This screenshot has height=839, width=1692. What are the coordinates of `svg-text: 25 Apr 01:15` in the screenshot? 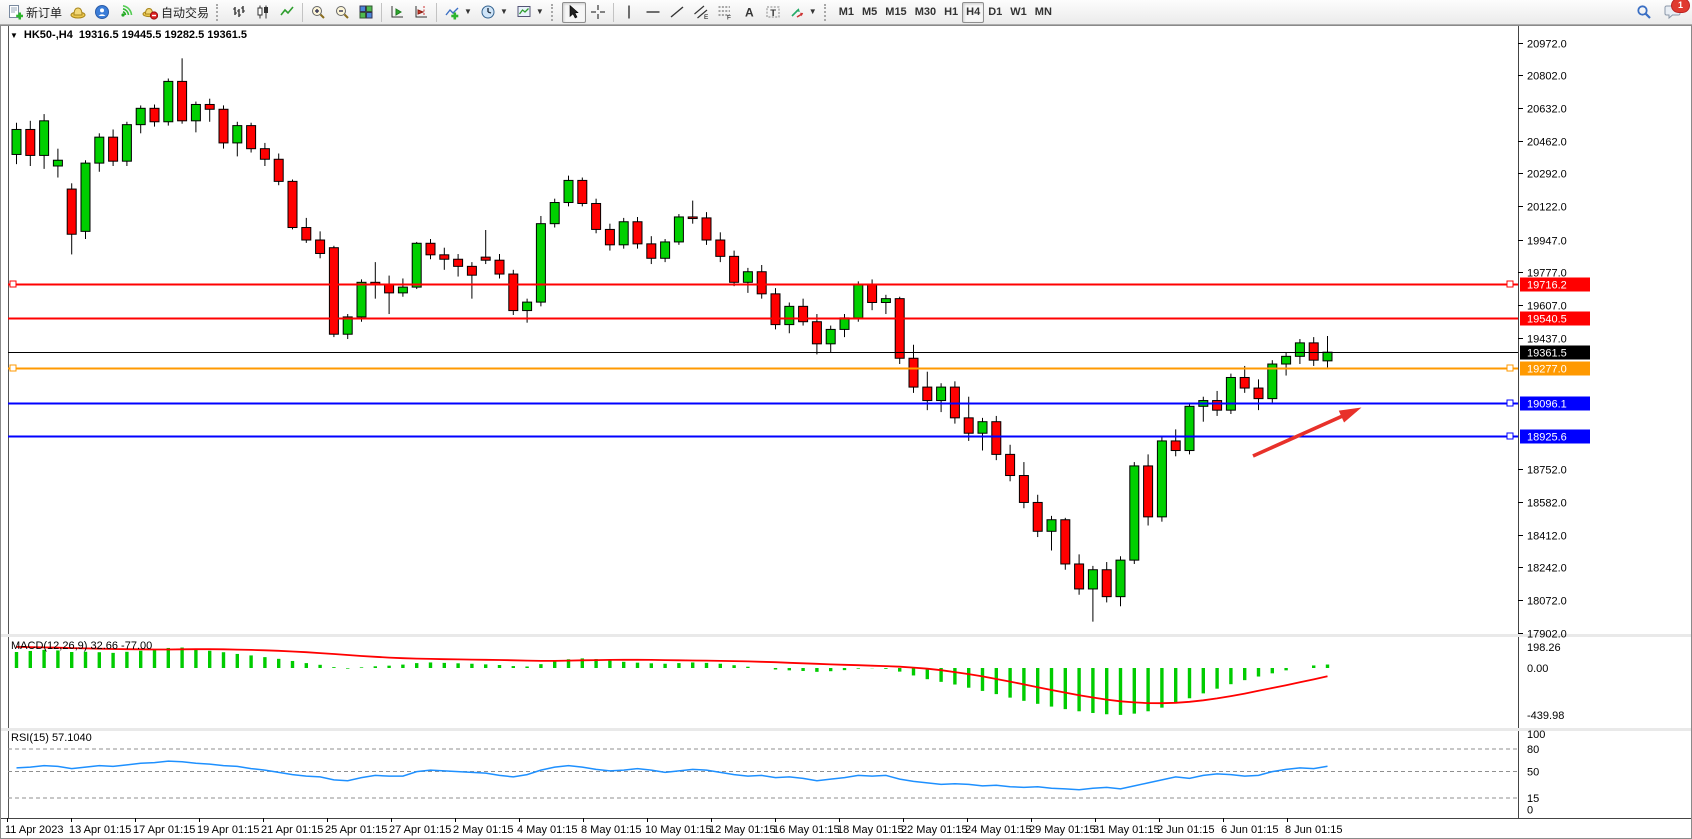 It's located at (356, 830).